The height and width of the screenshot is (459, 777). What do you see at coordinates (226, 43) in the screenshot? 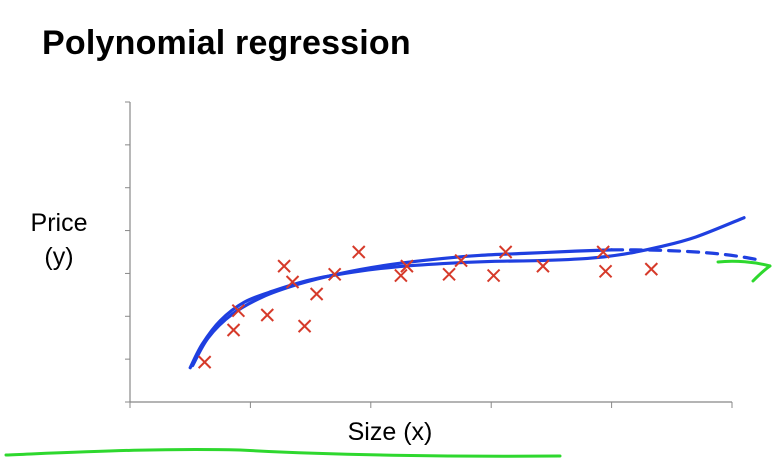
I see `chart-title: Polynomial regression` at bounding box center [226, 43].